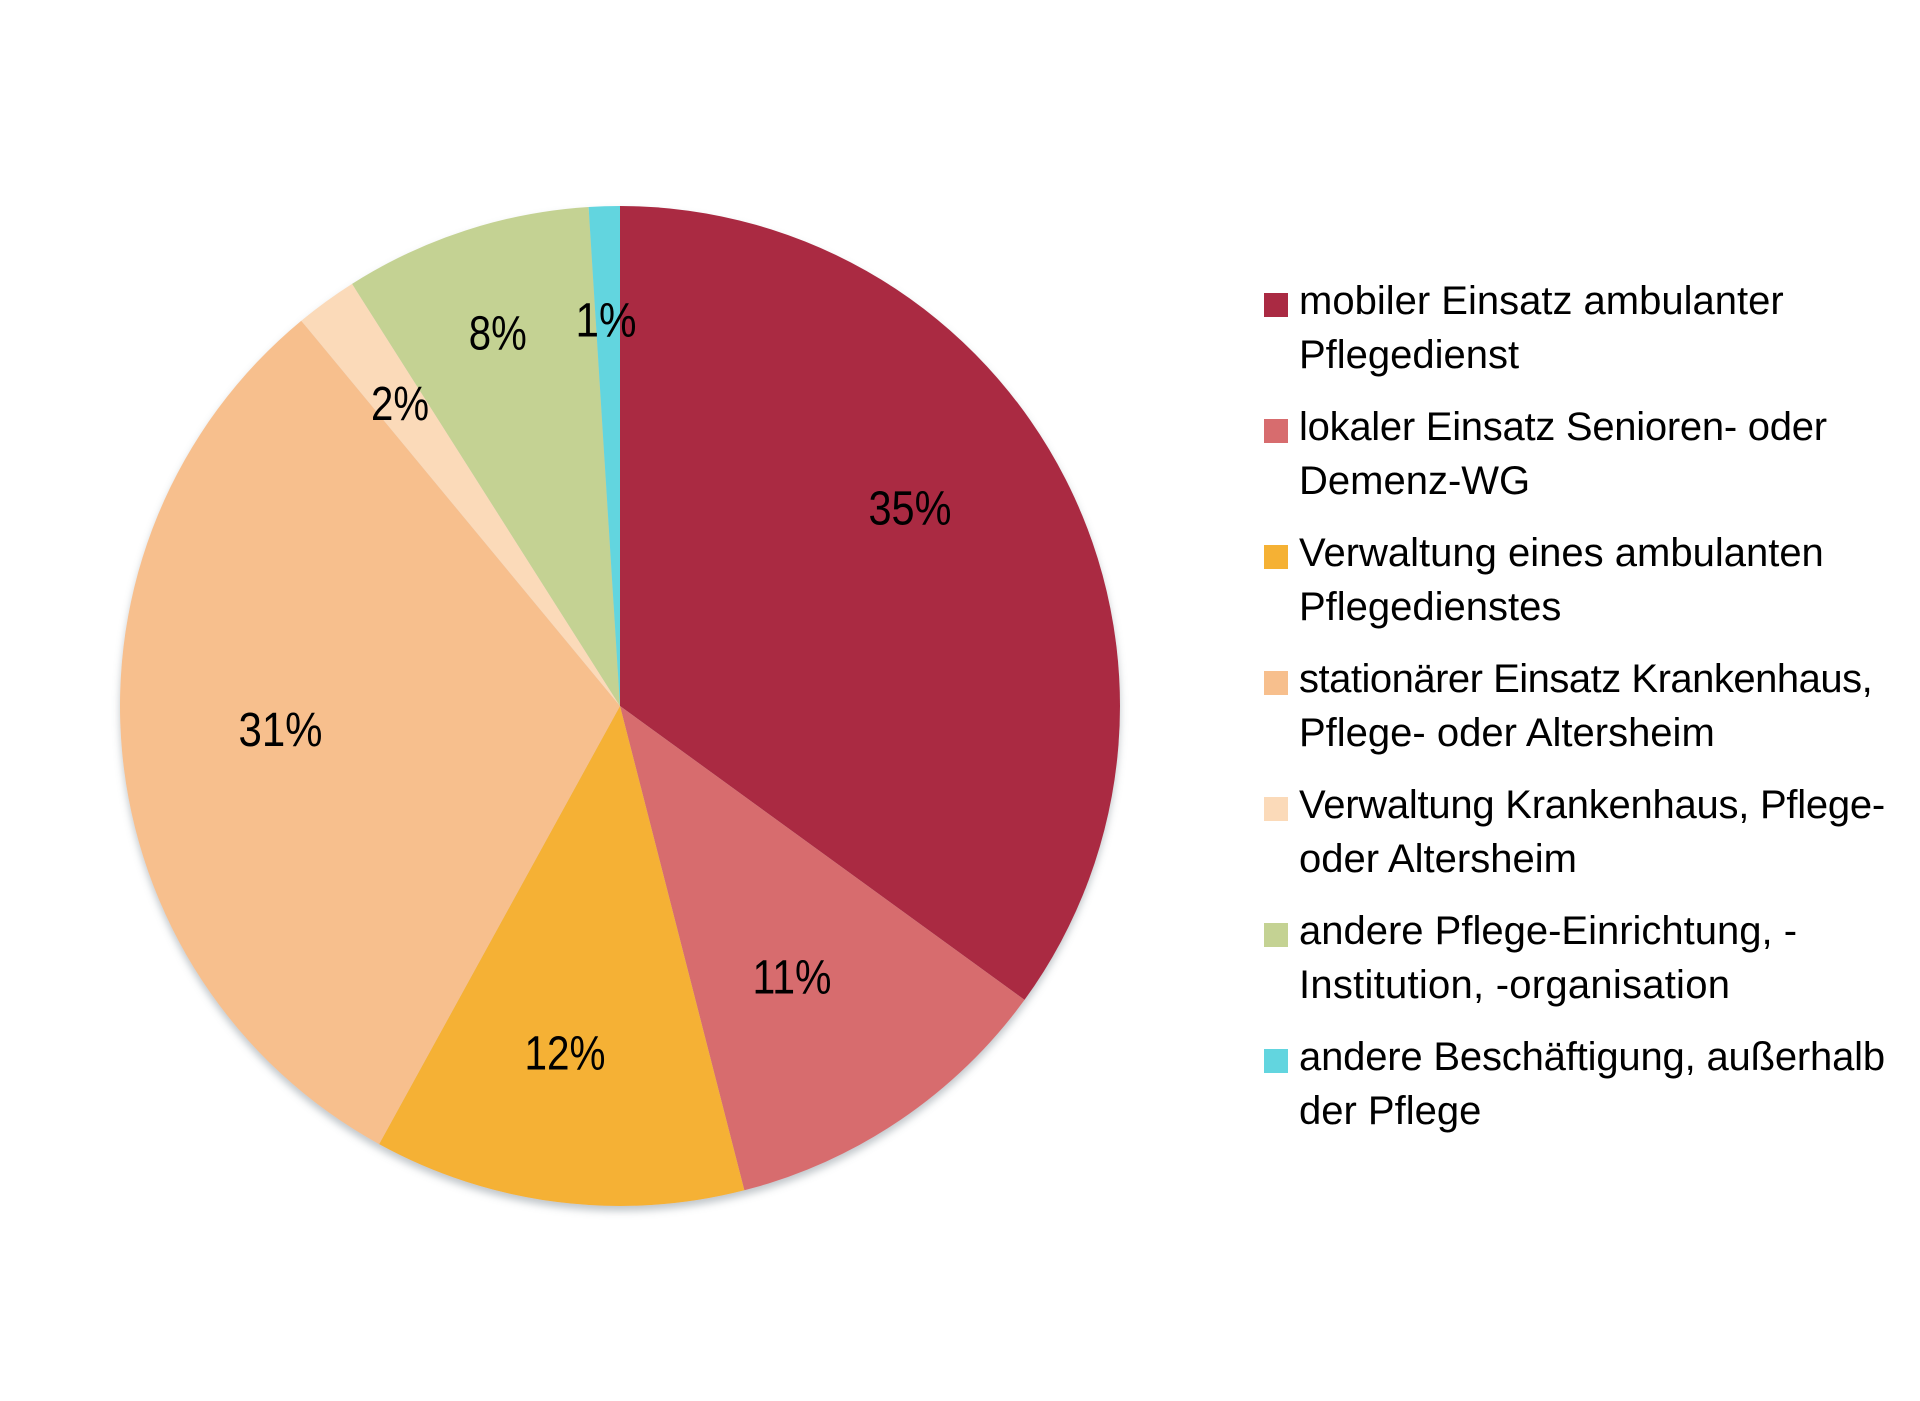 The image size is (1920, 1401). What do you see at coordinates (400, 404) in the screenshot?
I see `svg-text: 2%` at bounding box center [400, 404].